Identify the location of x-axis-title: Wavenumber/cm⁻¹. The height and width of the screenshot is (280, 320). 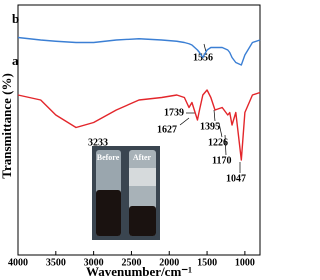
(139, 271).